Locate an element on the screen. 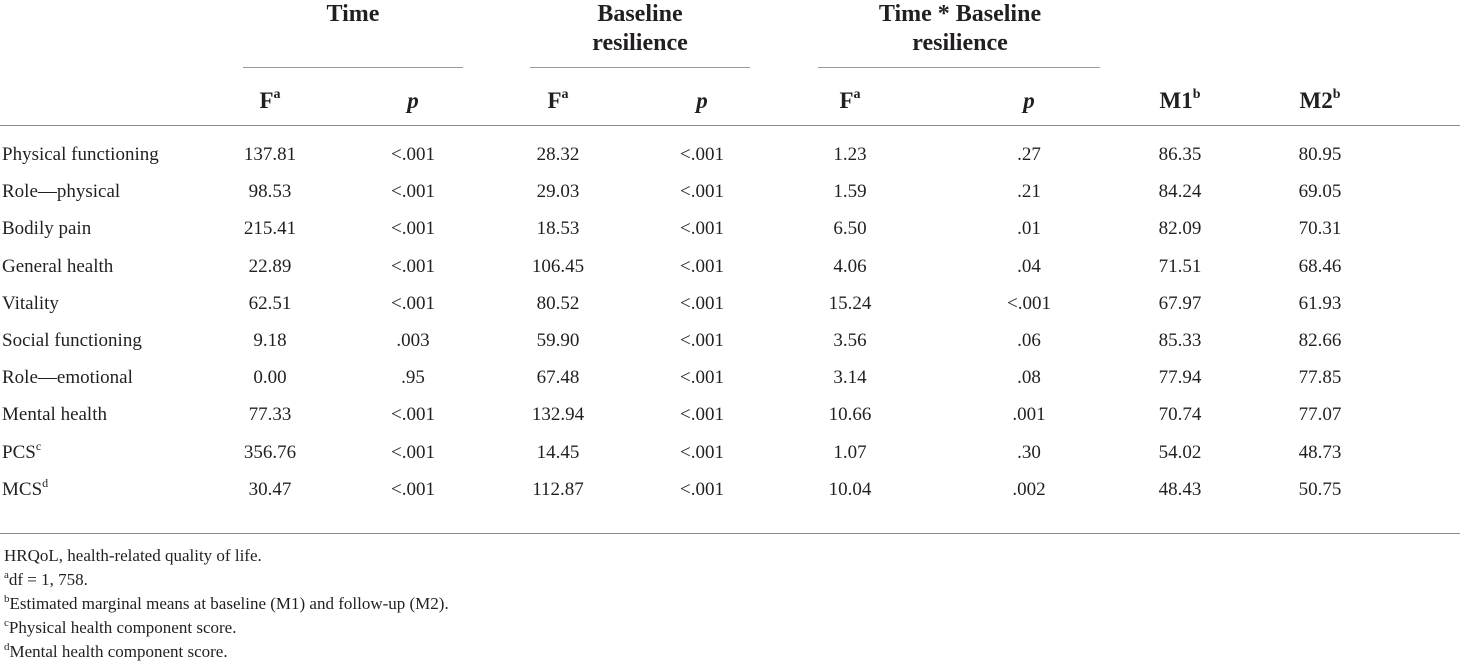 The height and width of the screenshot is (670, 1460). row-label: Mental health is located at coordinates (54, 415).